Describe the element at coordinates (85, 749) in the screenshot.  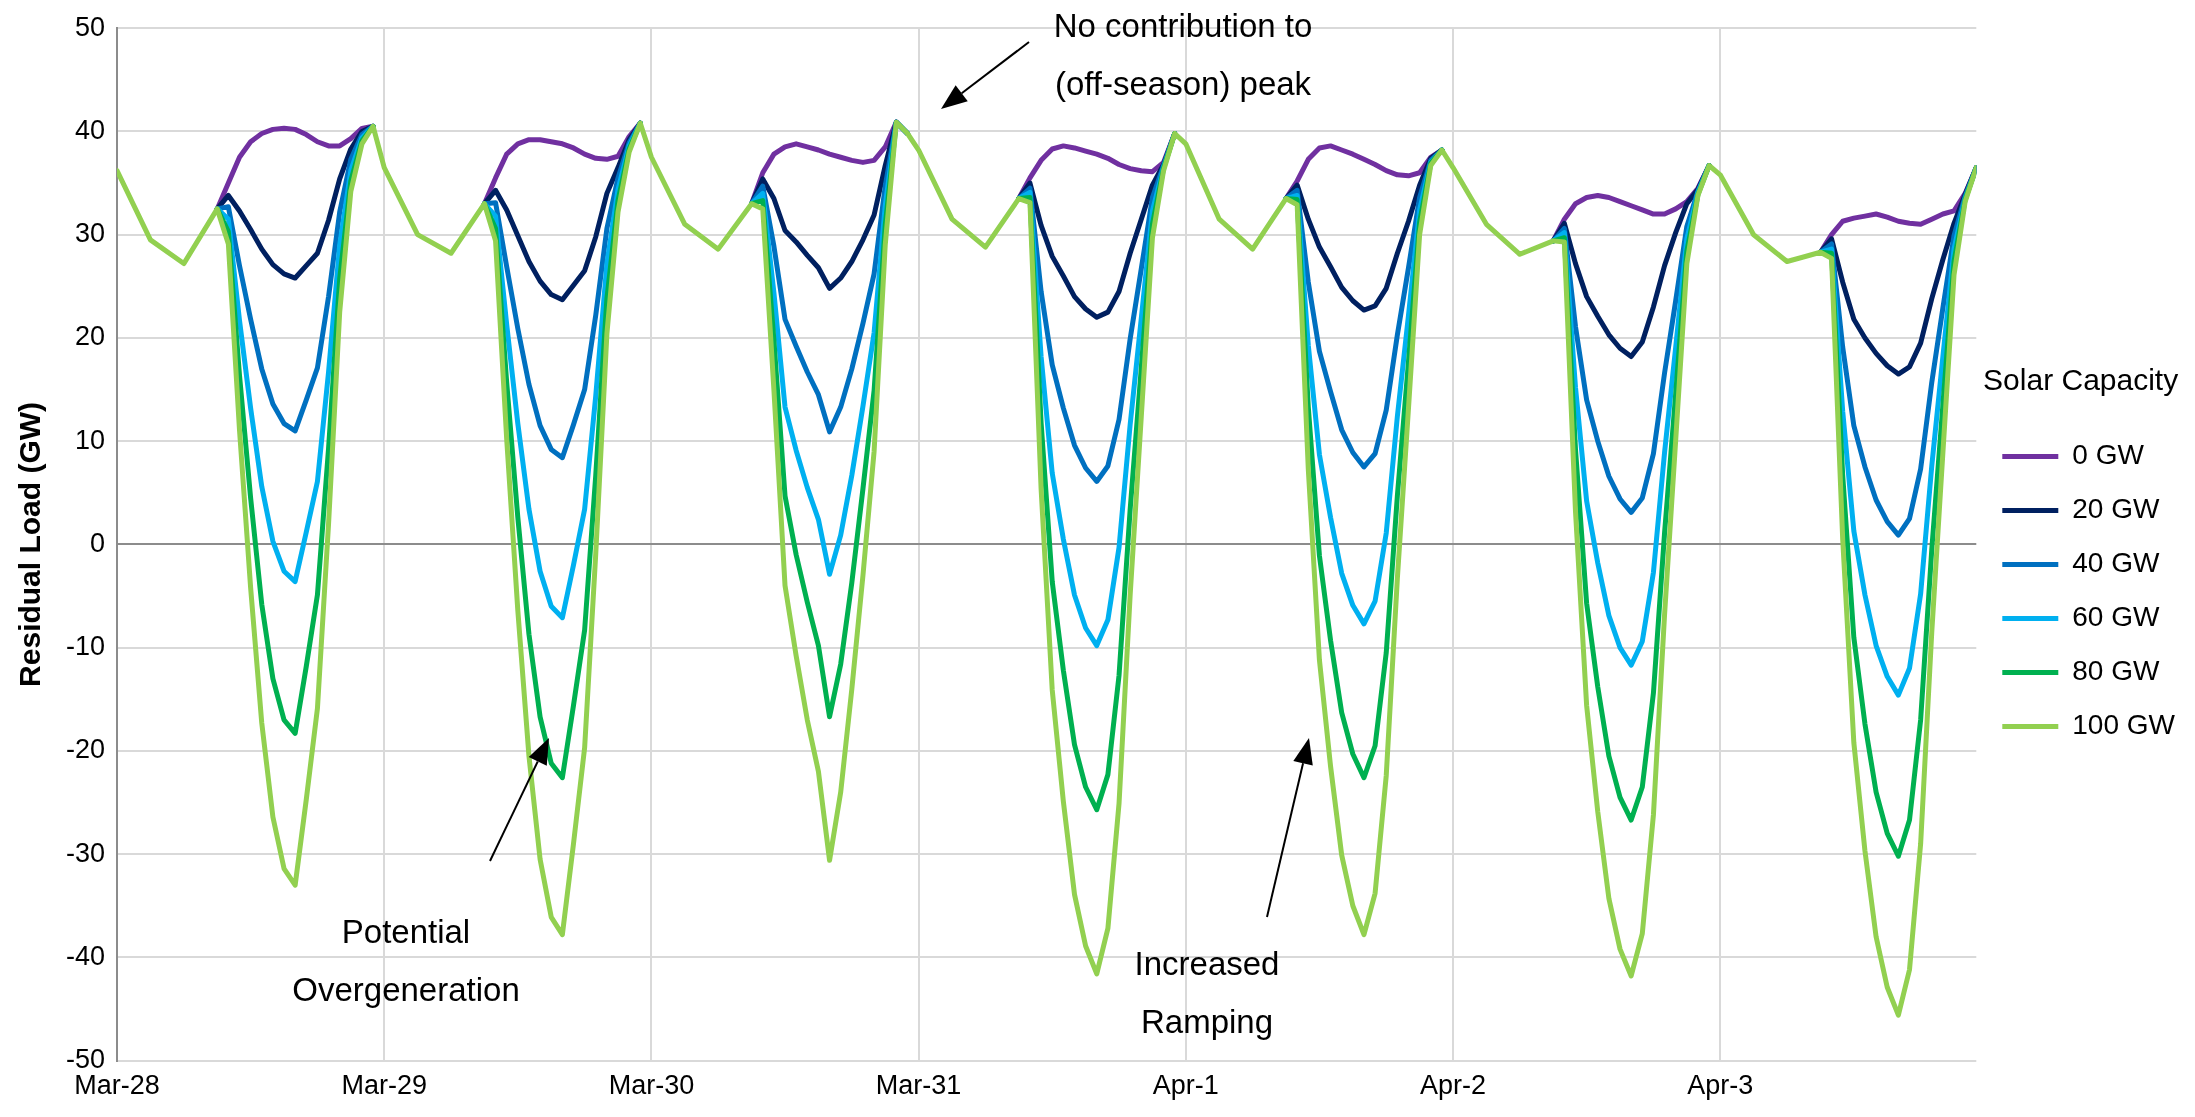
I see `y-tick-label: -20` at that location.